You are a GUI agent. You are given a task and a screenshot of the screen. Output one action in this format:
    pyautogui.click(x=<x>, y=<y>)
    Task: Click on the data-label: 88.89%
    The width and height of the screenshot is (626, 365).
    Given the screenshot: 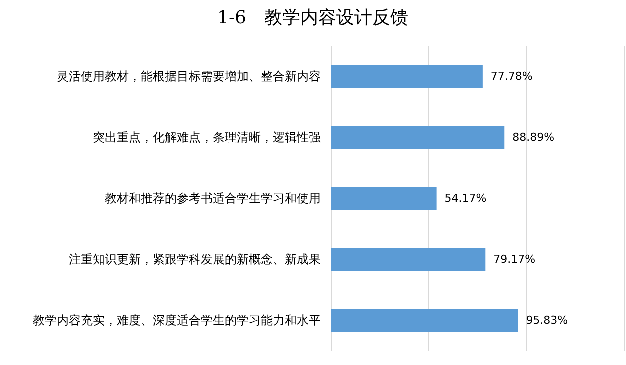 What is the action you would take?
    pyautogui.click(x=533, y=137)
    